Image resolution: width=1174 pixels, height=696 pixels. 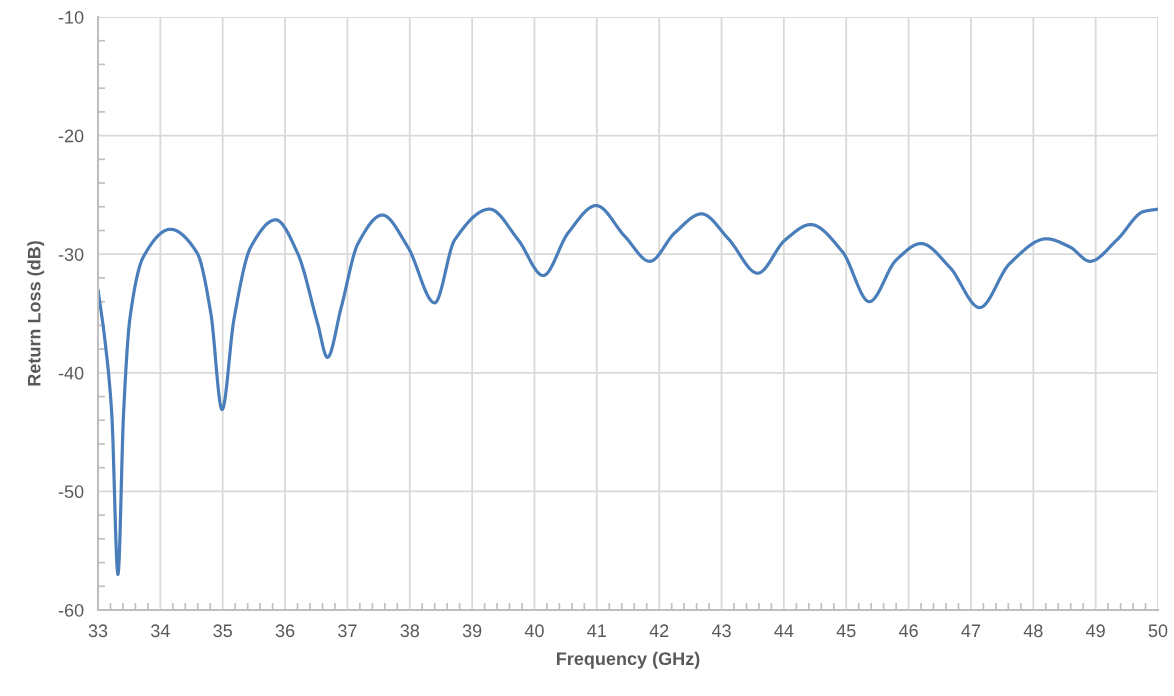 What do you see at coordinates (1158, 631) in the screenshot?
I see `x-tick-label: 50` at bounding box center [1158, 631].